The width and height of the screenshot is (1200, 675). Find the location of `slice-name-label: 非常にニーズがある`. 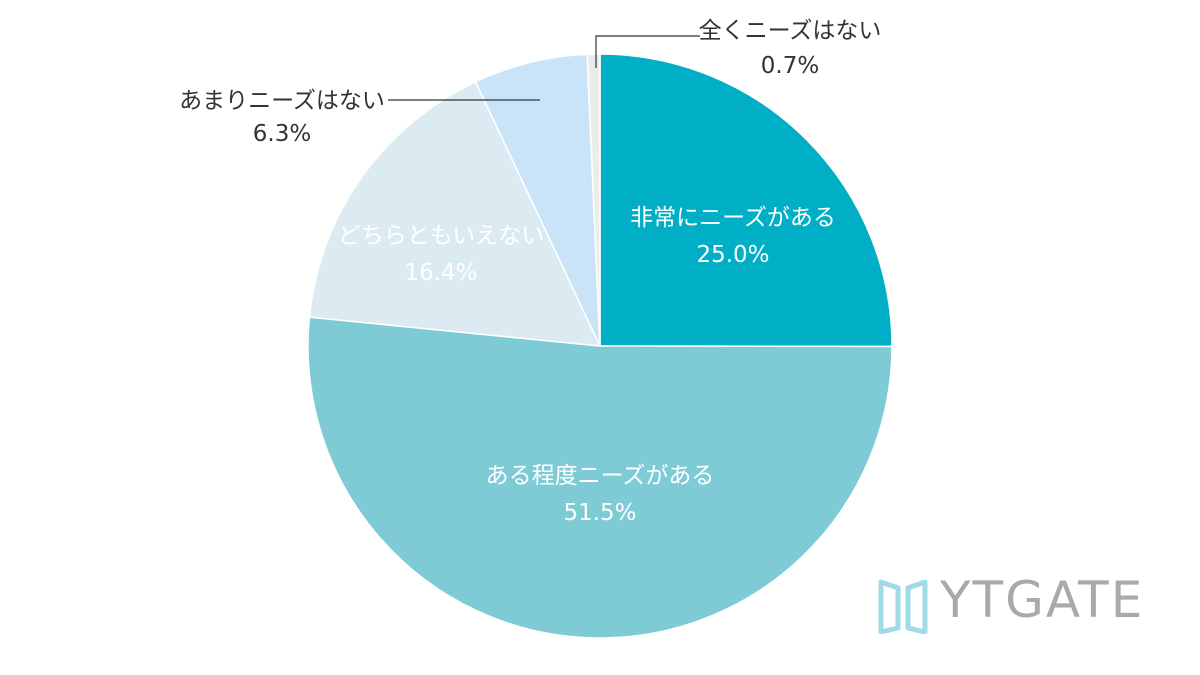

slice-name-label: 非常にニーズがある is located at coordinates (733, 218).